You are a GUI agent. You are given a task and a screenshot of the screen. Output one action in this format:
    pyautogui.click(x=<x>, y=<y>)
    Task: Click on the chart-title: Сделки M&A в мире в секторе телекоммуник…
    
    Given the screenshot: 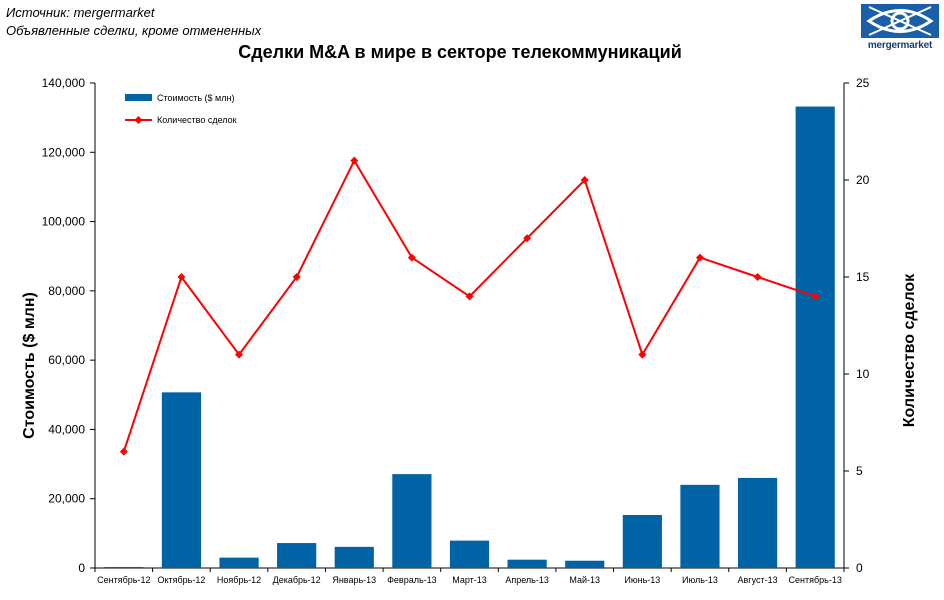 What is the action you would take?
    pyautogui.click(x=460, y=52)
    